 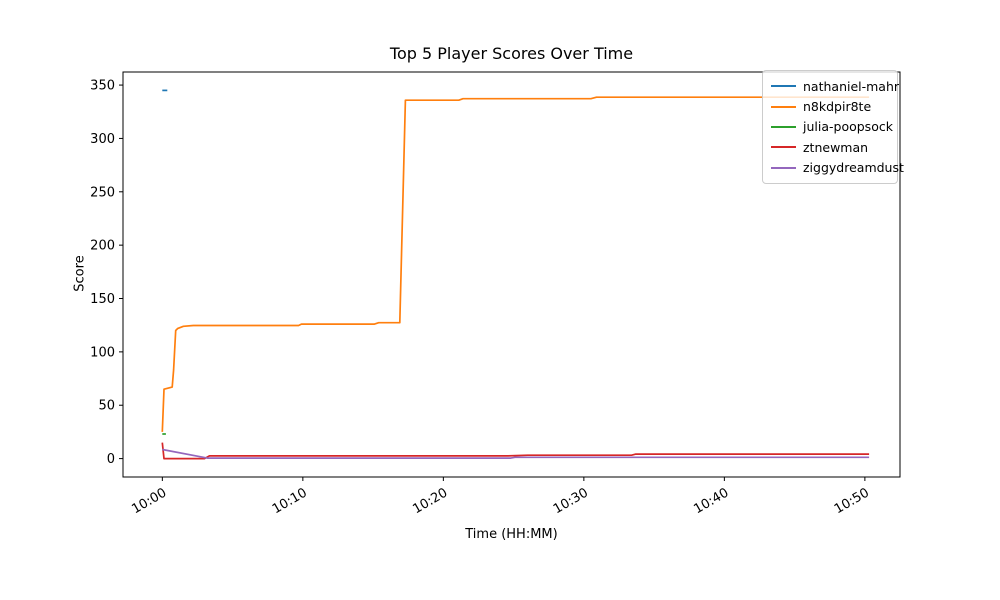 What do you see at coordinates (852, 501) in the screenshot?
I see `x-tick-label: 10:50` at bounding box center [852, 501].